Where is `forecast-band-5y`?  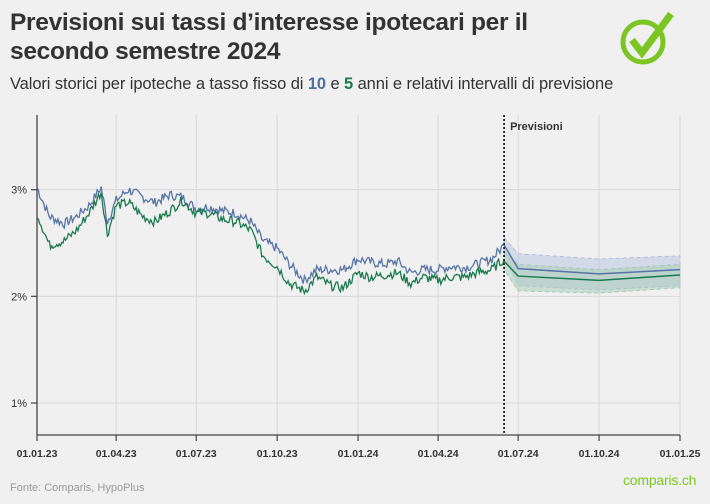
forecast-band-5y is located at coordinates (592, 272).